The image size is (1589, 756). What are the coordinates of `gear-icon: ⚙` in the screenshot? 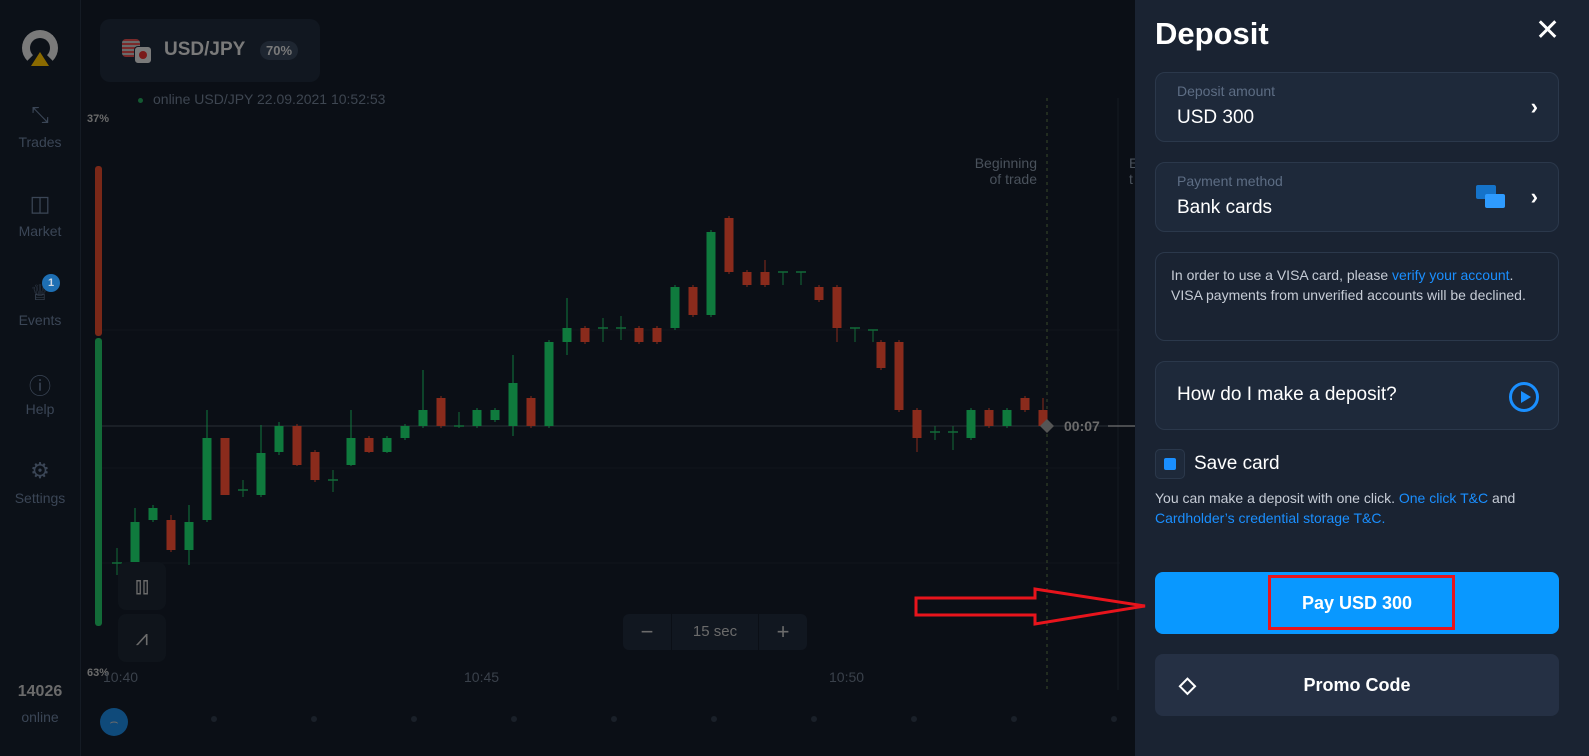 It's located at (40, 470).